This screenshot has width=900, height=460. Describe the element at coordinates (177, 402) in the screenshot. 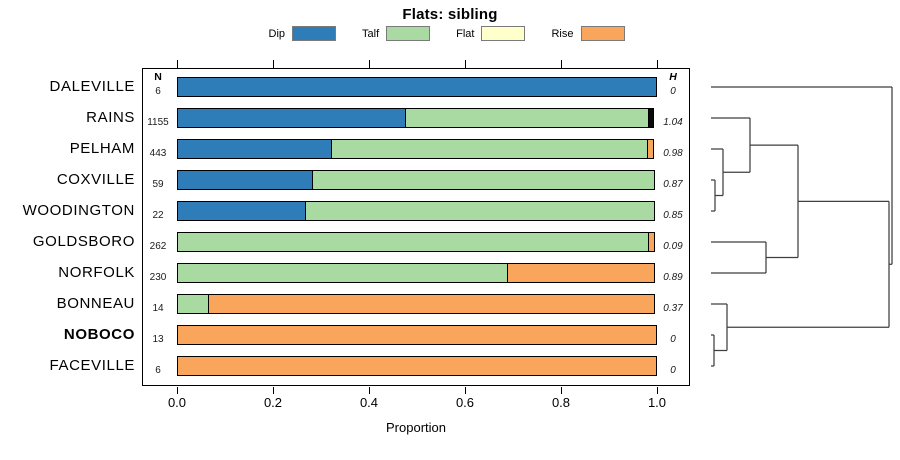

I see `axis-tick-label: 0.0` at that location.